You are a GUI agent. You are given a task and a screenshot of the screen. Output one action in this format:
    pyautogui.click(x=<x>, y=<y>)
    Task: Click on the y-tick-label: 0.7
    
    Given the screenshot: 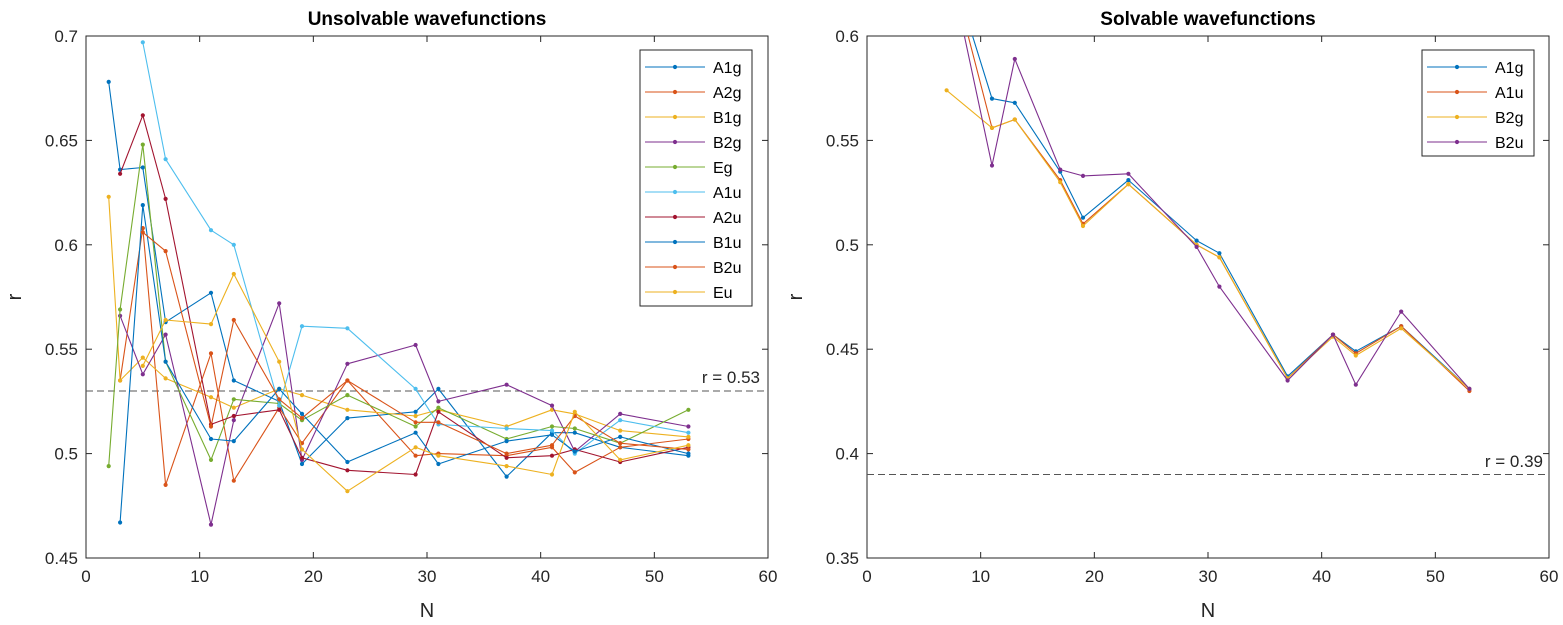 What is the action you would take?
    pyautogui.click(x=66, y=36)
    